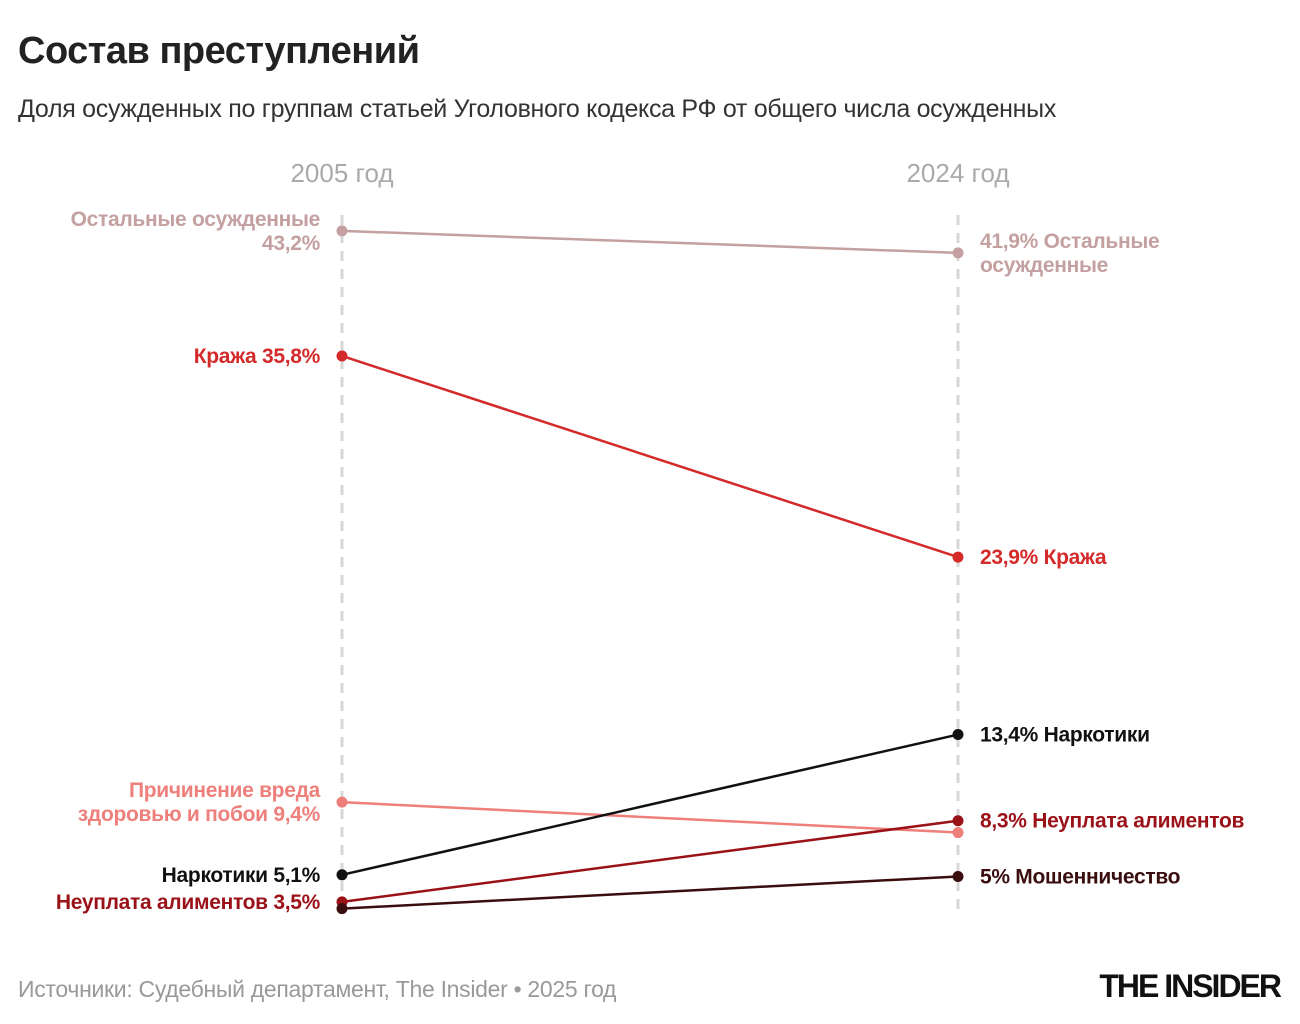  I want to click on series-label: 43,2%, so click(291, 243).